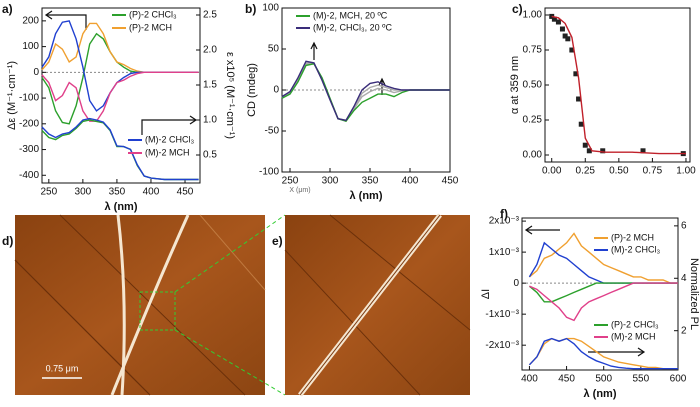  Describe the element at coordinates (352, 27) in the screenshot. I see `legend-label: (M)-2, CHCl₃, 20 ºC` at that location.